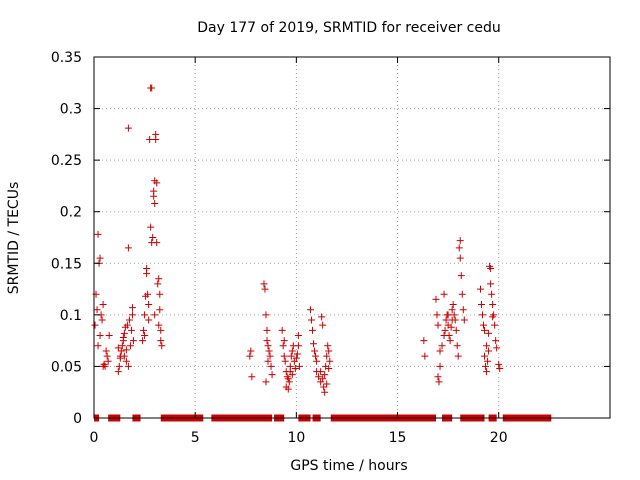  What do you see at coordinates (195, 438) in the screenshot?
I see `x-tick-label-1: 5` at bounding box center [195, 438].